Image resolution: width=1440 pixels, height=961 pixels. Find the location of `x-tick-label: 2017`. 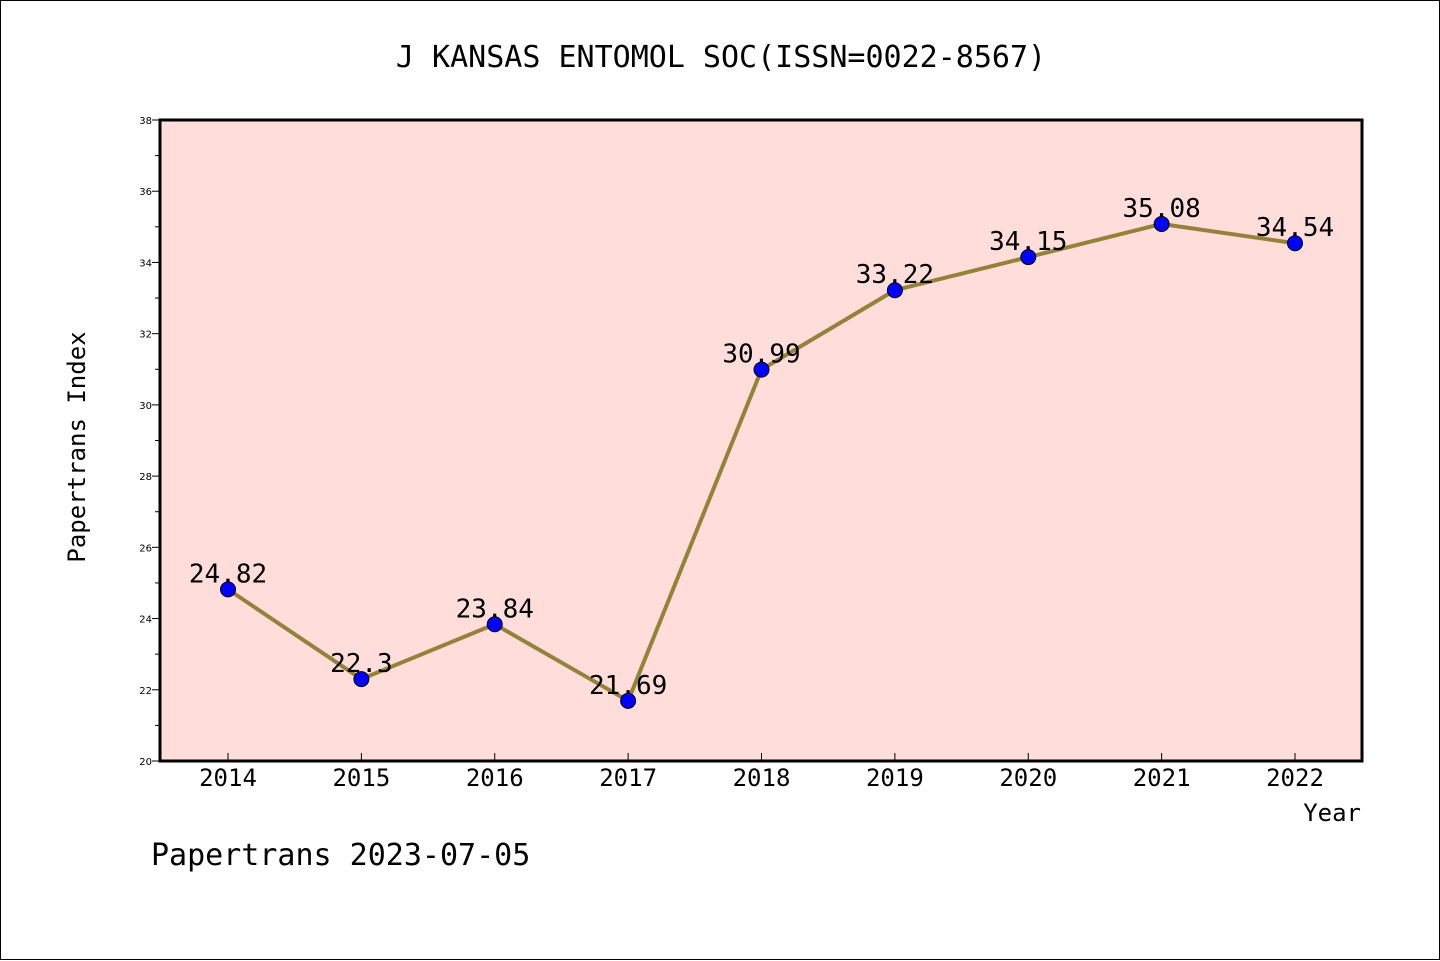

x-tick-label: 2017 is located at coordinates (628, 778).